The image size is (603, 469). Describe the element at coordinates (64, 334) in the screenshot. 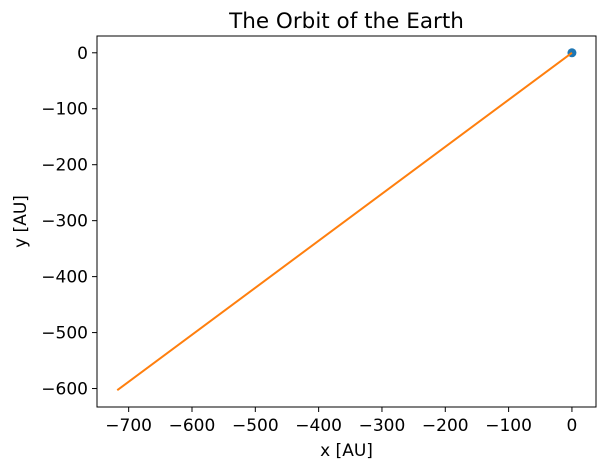

I see `y-tick-label: −500` at that location.